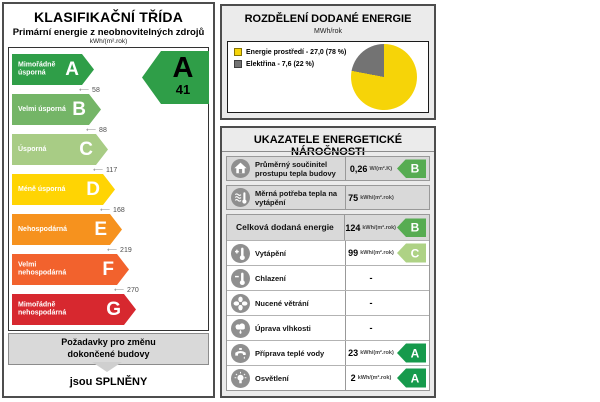 The image size is (600, 402). What do you see at coordinates (108, 269) in the screenshot?
I see `class-letter-f: F` at bounding box center [108, 269].